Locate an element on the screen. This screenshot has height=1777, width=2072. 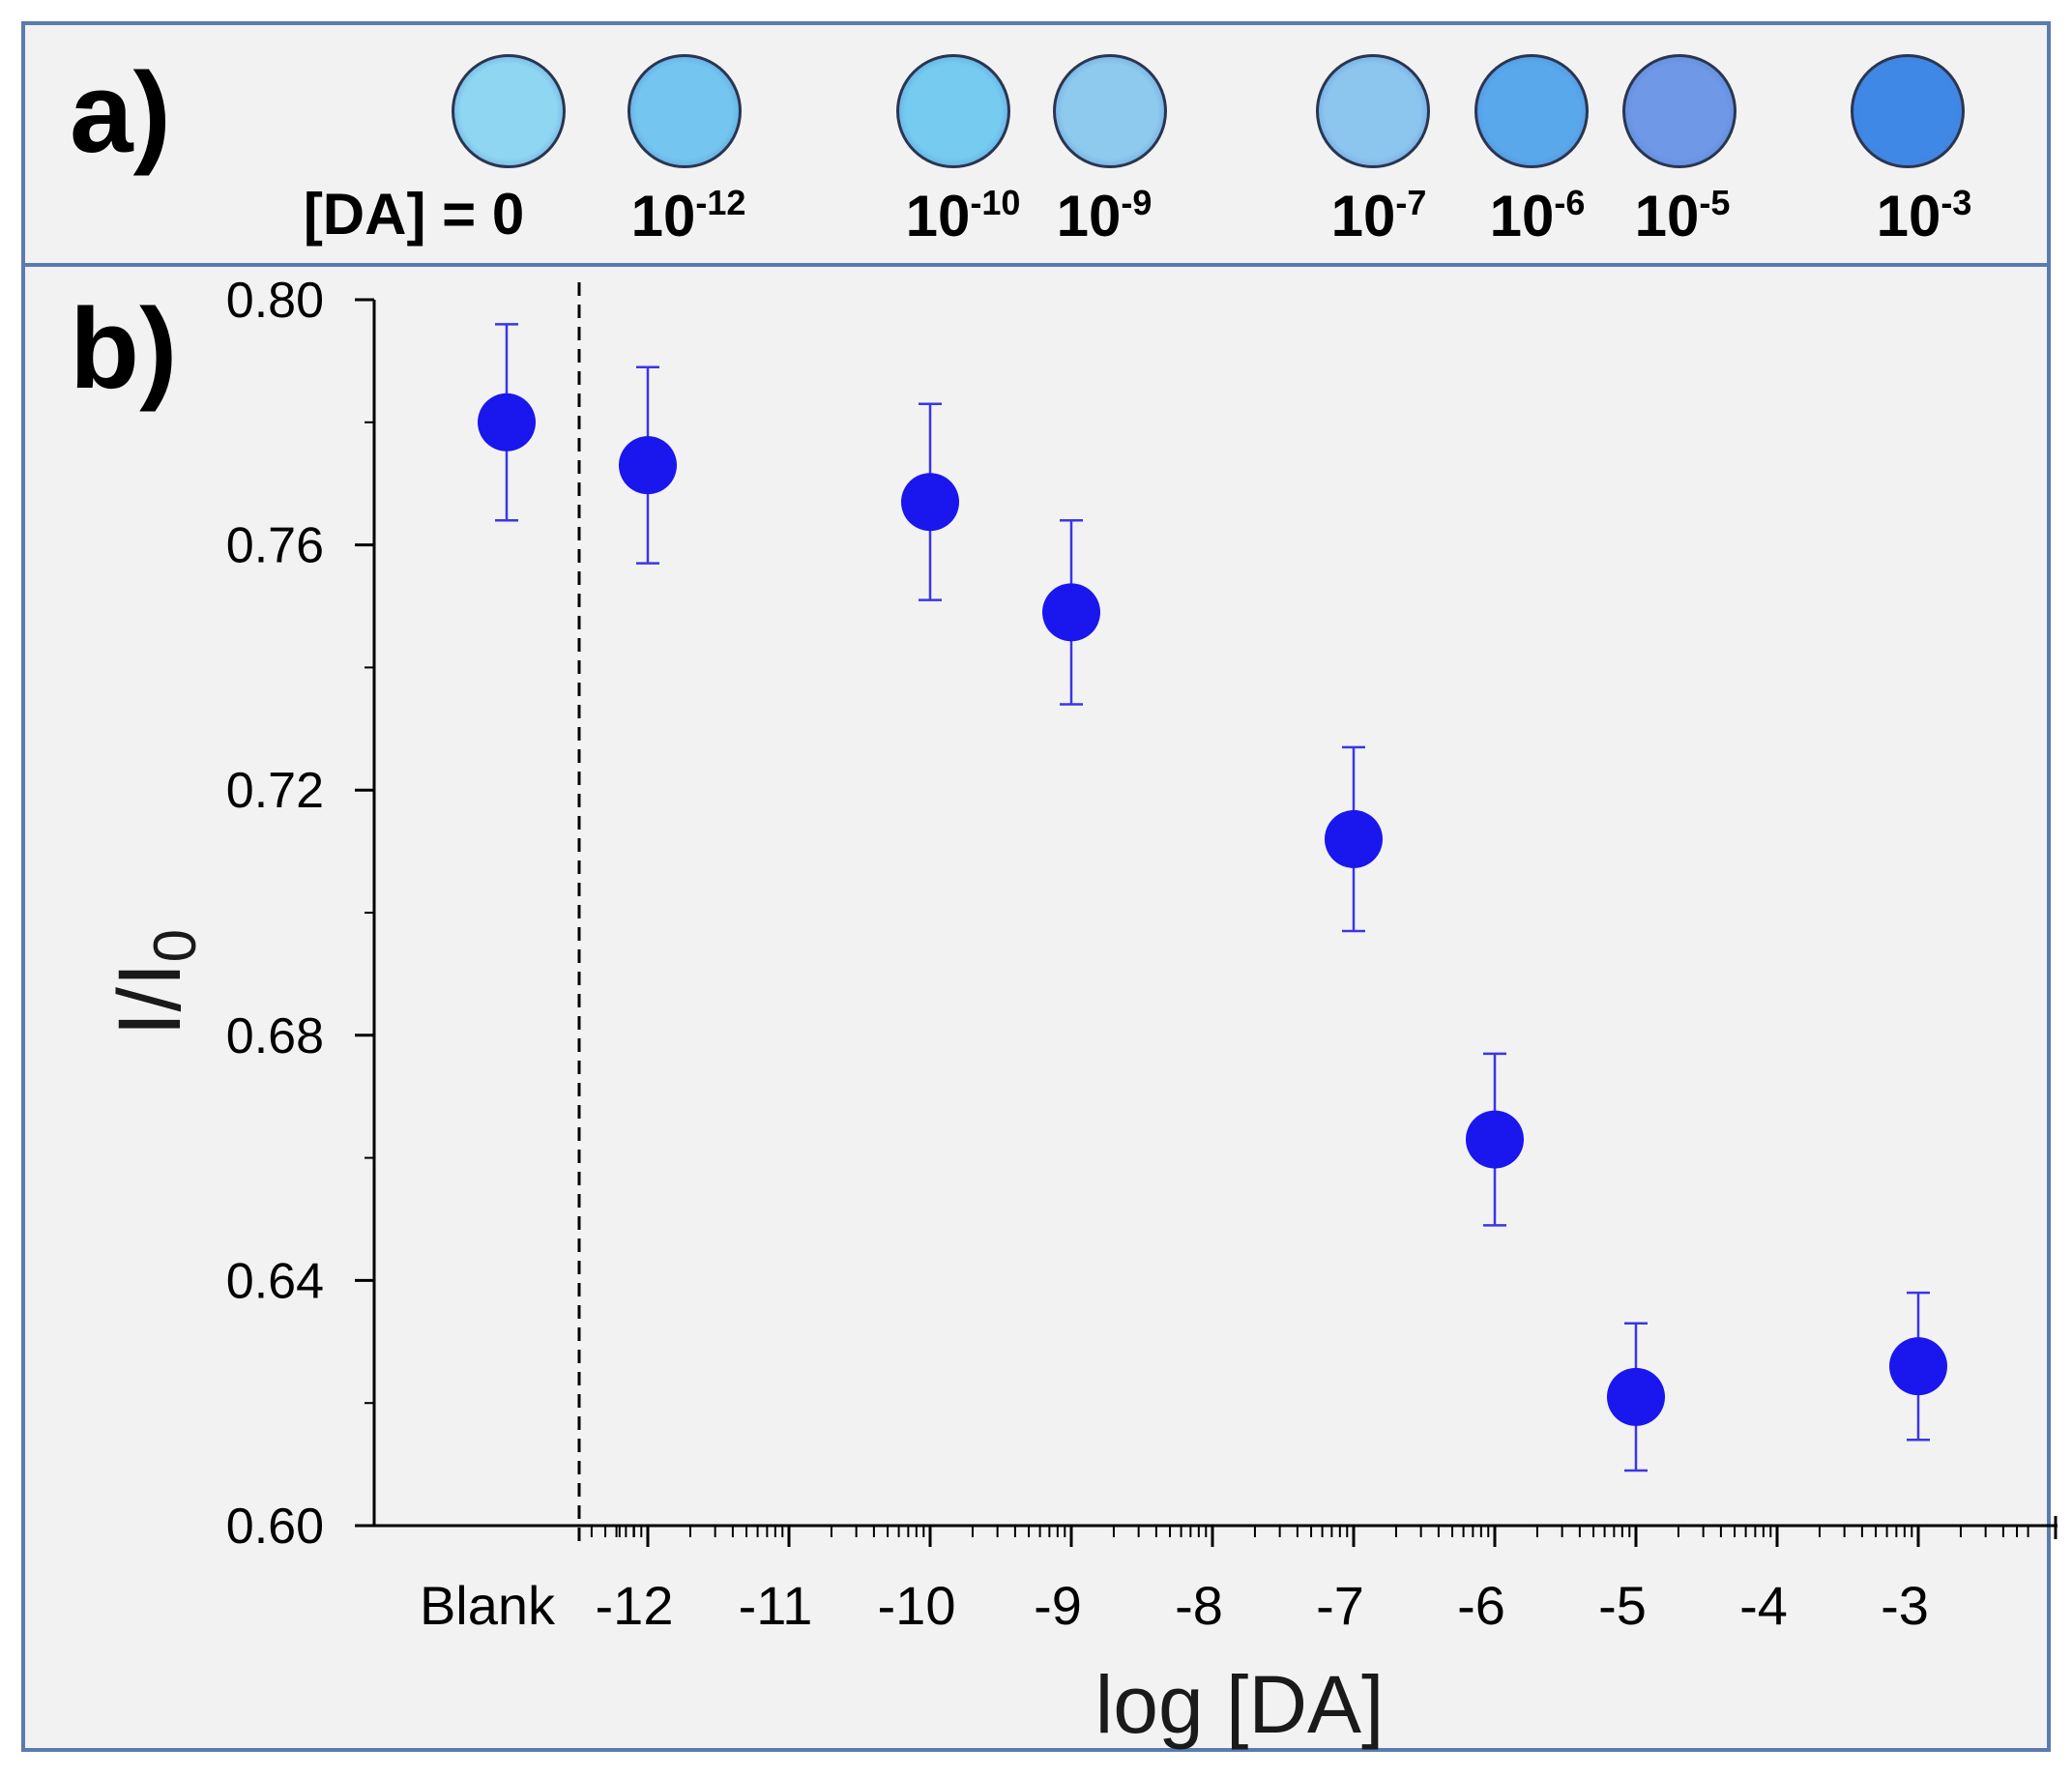
well-label: 10-12 is located at coordinates (688, 216).